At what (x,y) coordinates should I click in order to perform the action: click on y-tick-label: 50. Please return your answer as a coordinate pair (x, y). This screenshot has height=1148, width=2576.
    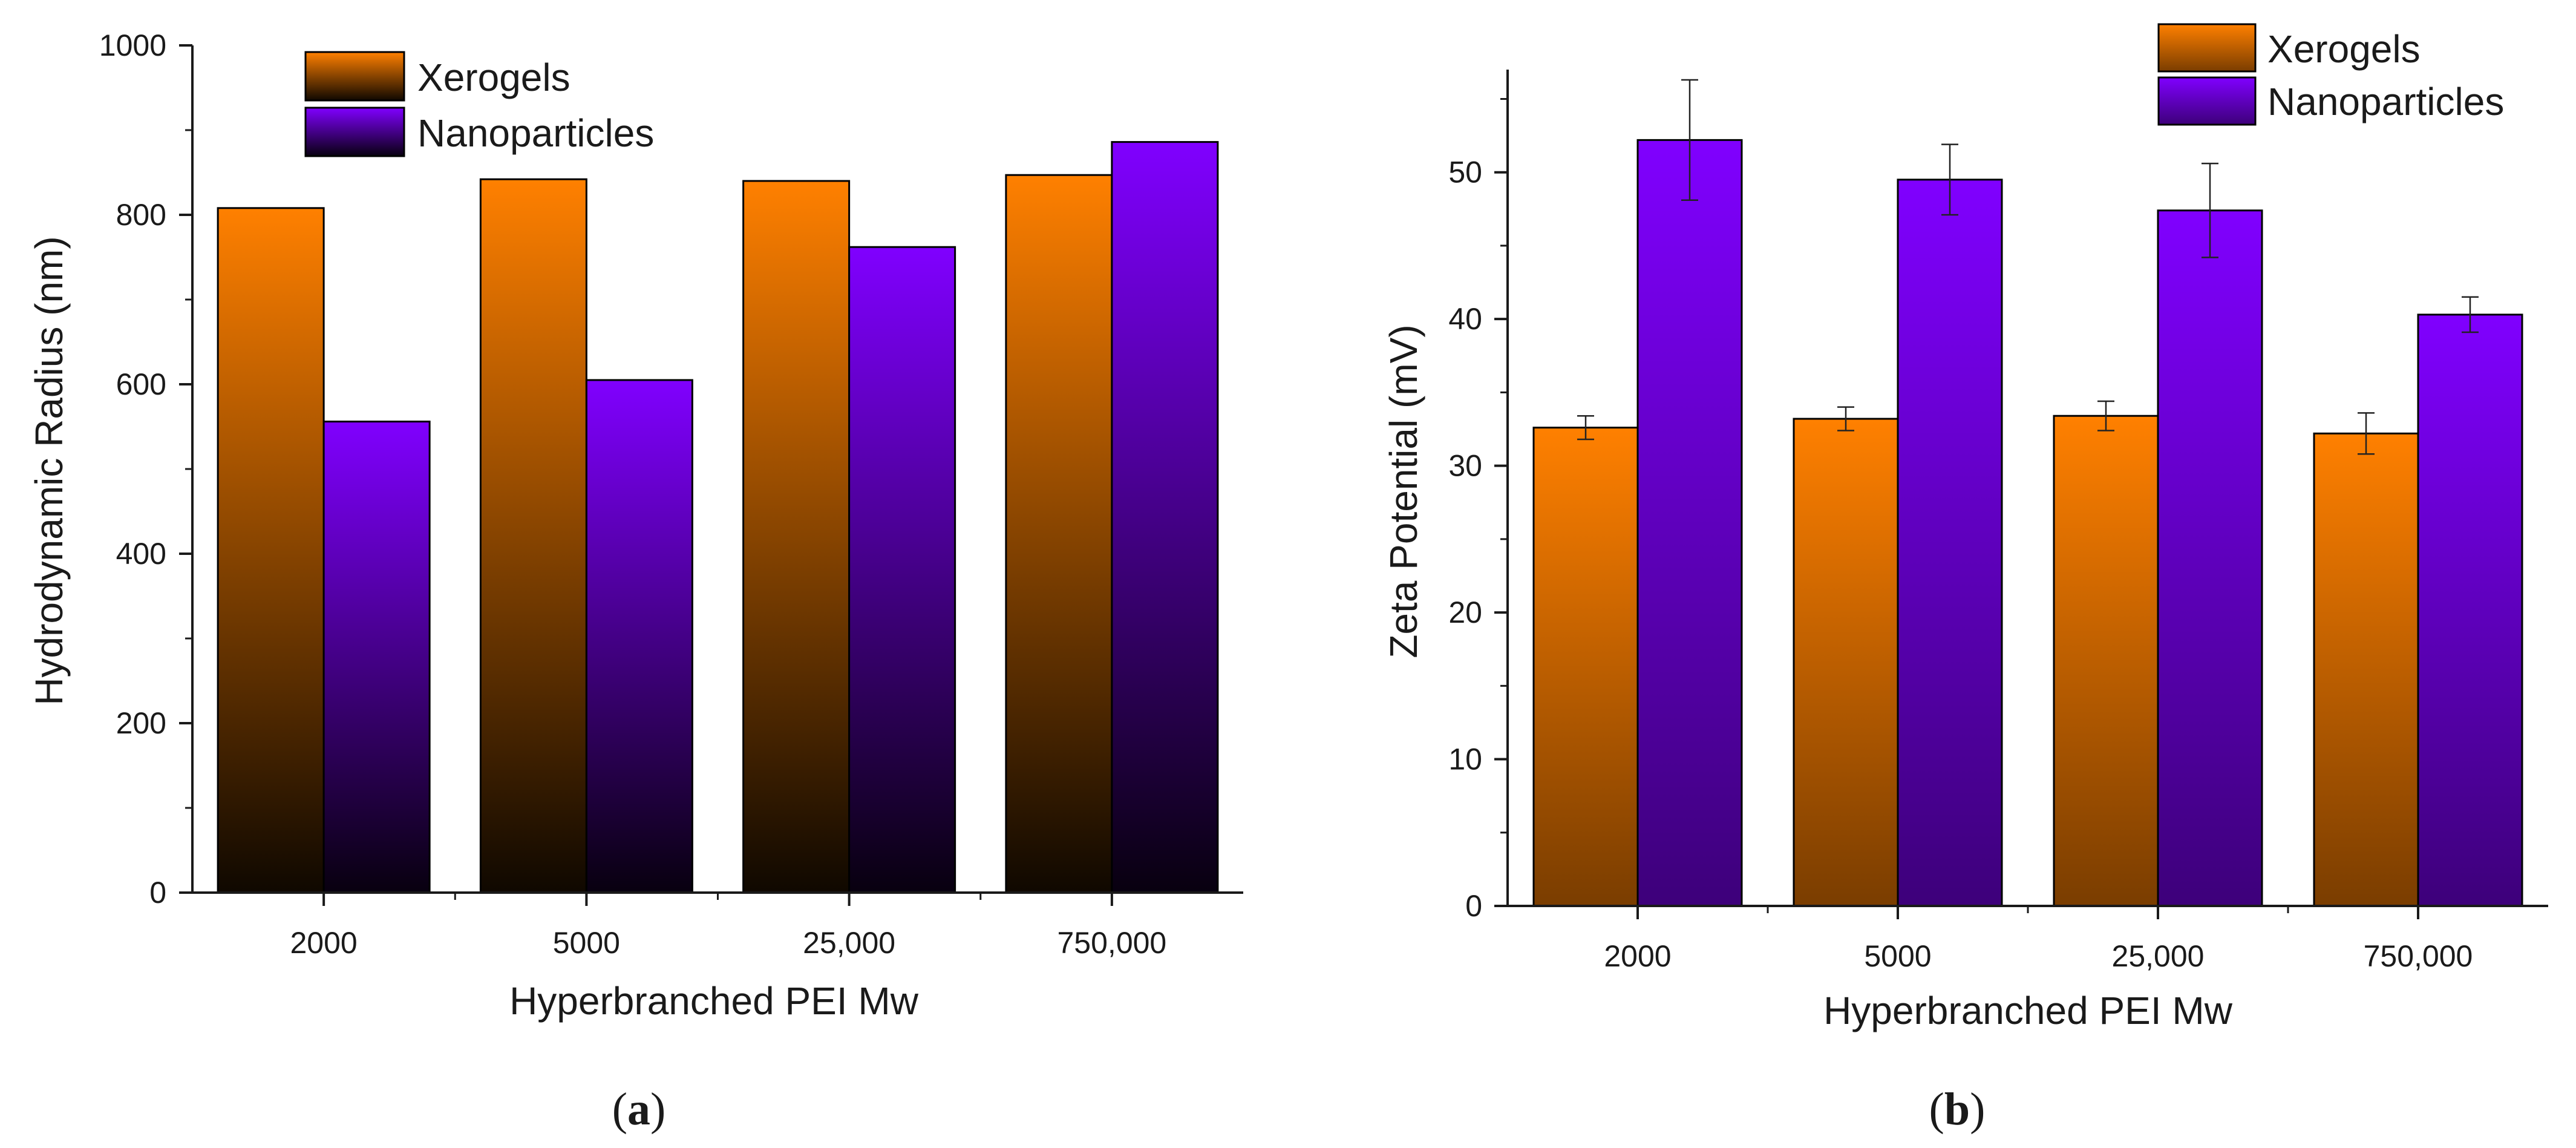
    Looking at the image, I should click on (1465, 172).